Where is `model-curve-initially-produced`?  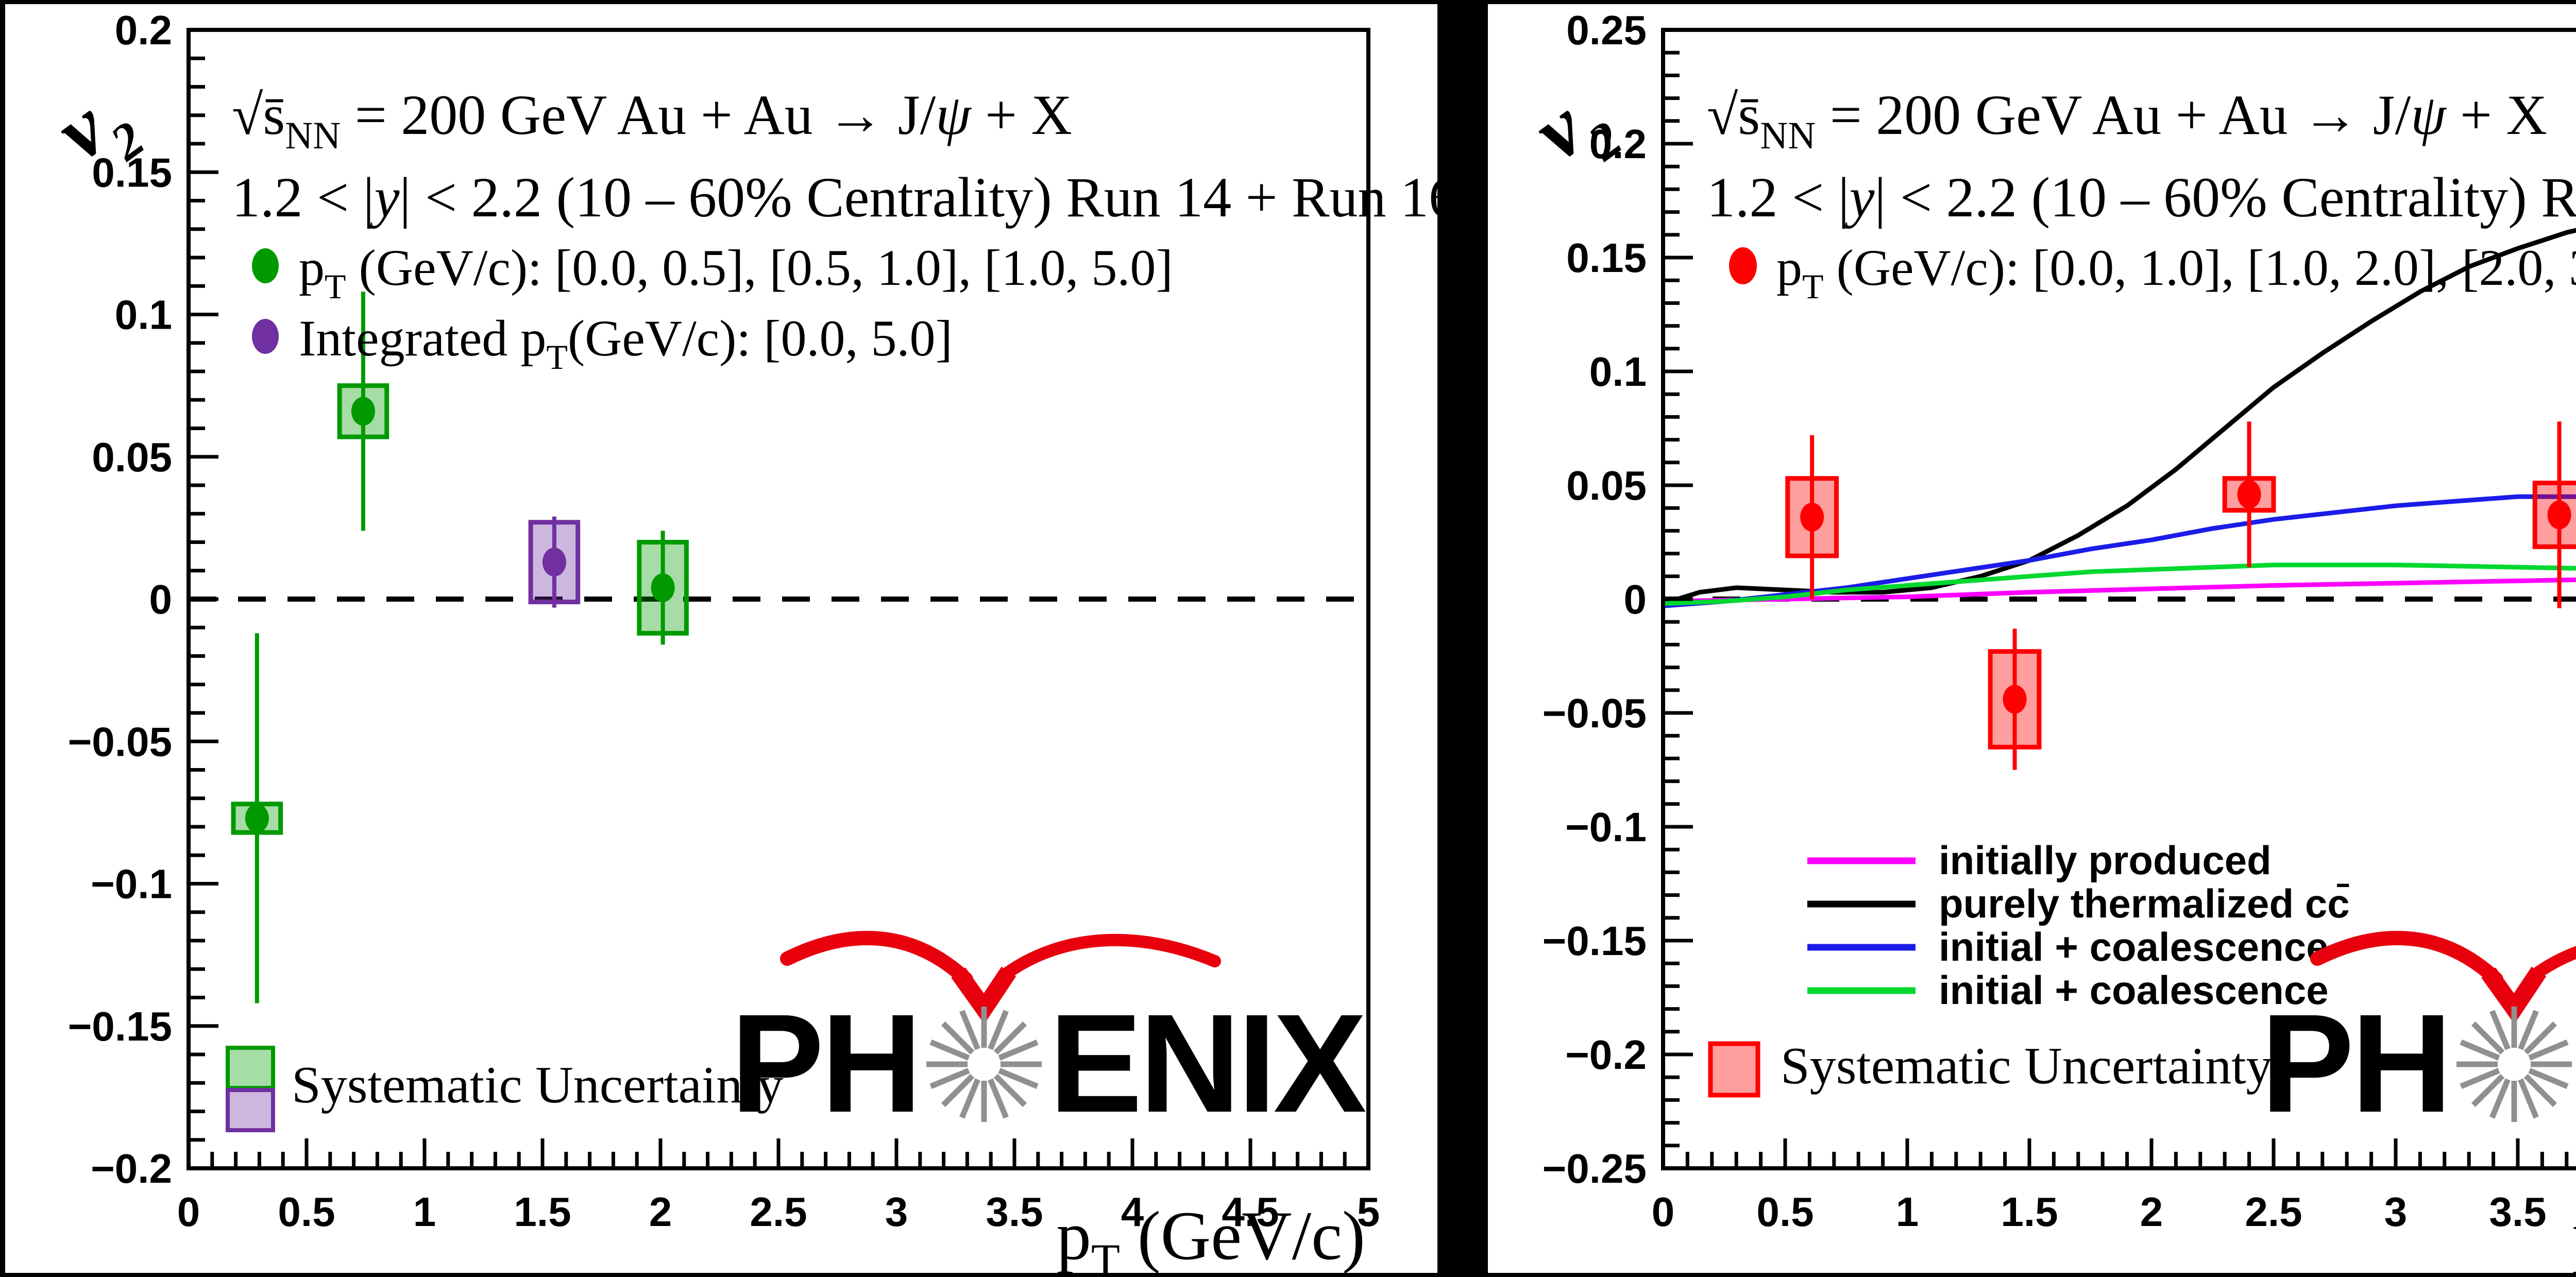
model-curve-initially-produced is located at coordinates (2119, 590).